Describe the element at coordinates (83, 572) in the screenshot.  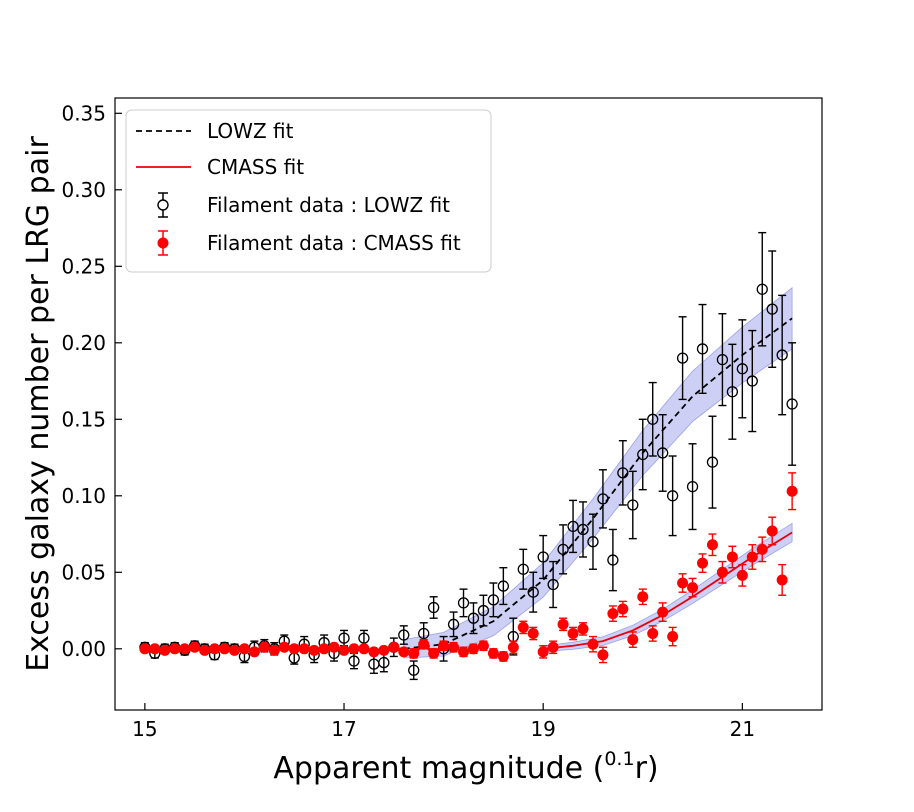
I see `y-tick-label-0.05: 0.05` at that location.